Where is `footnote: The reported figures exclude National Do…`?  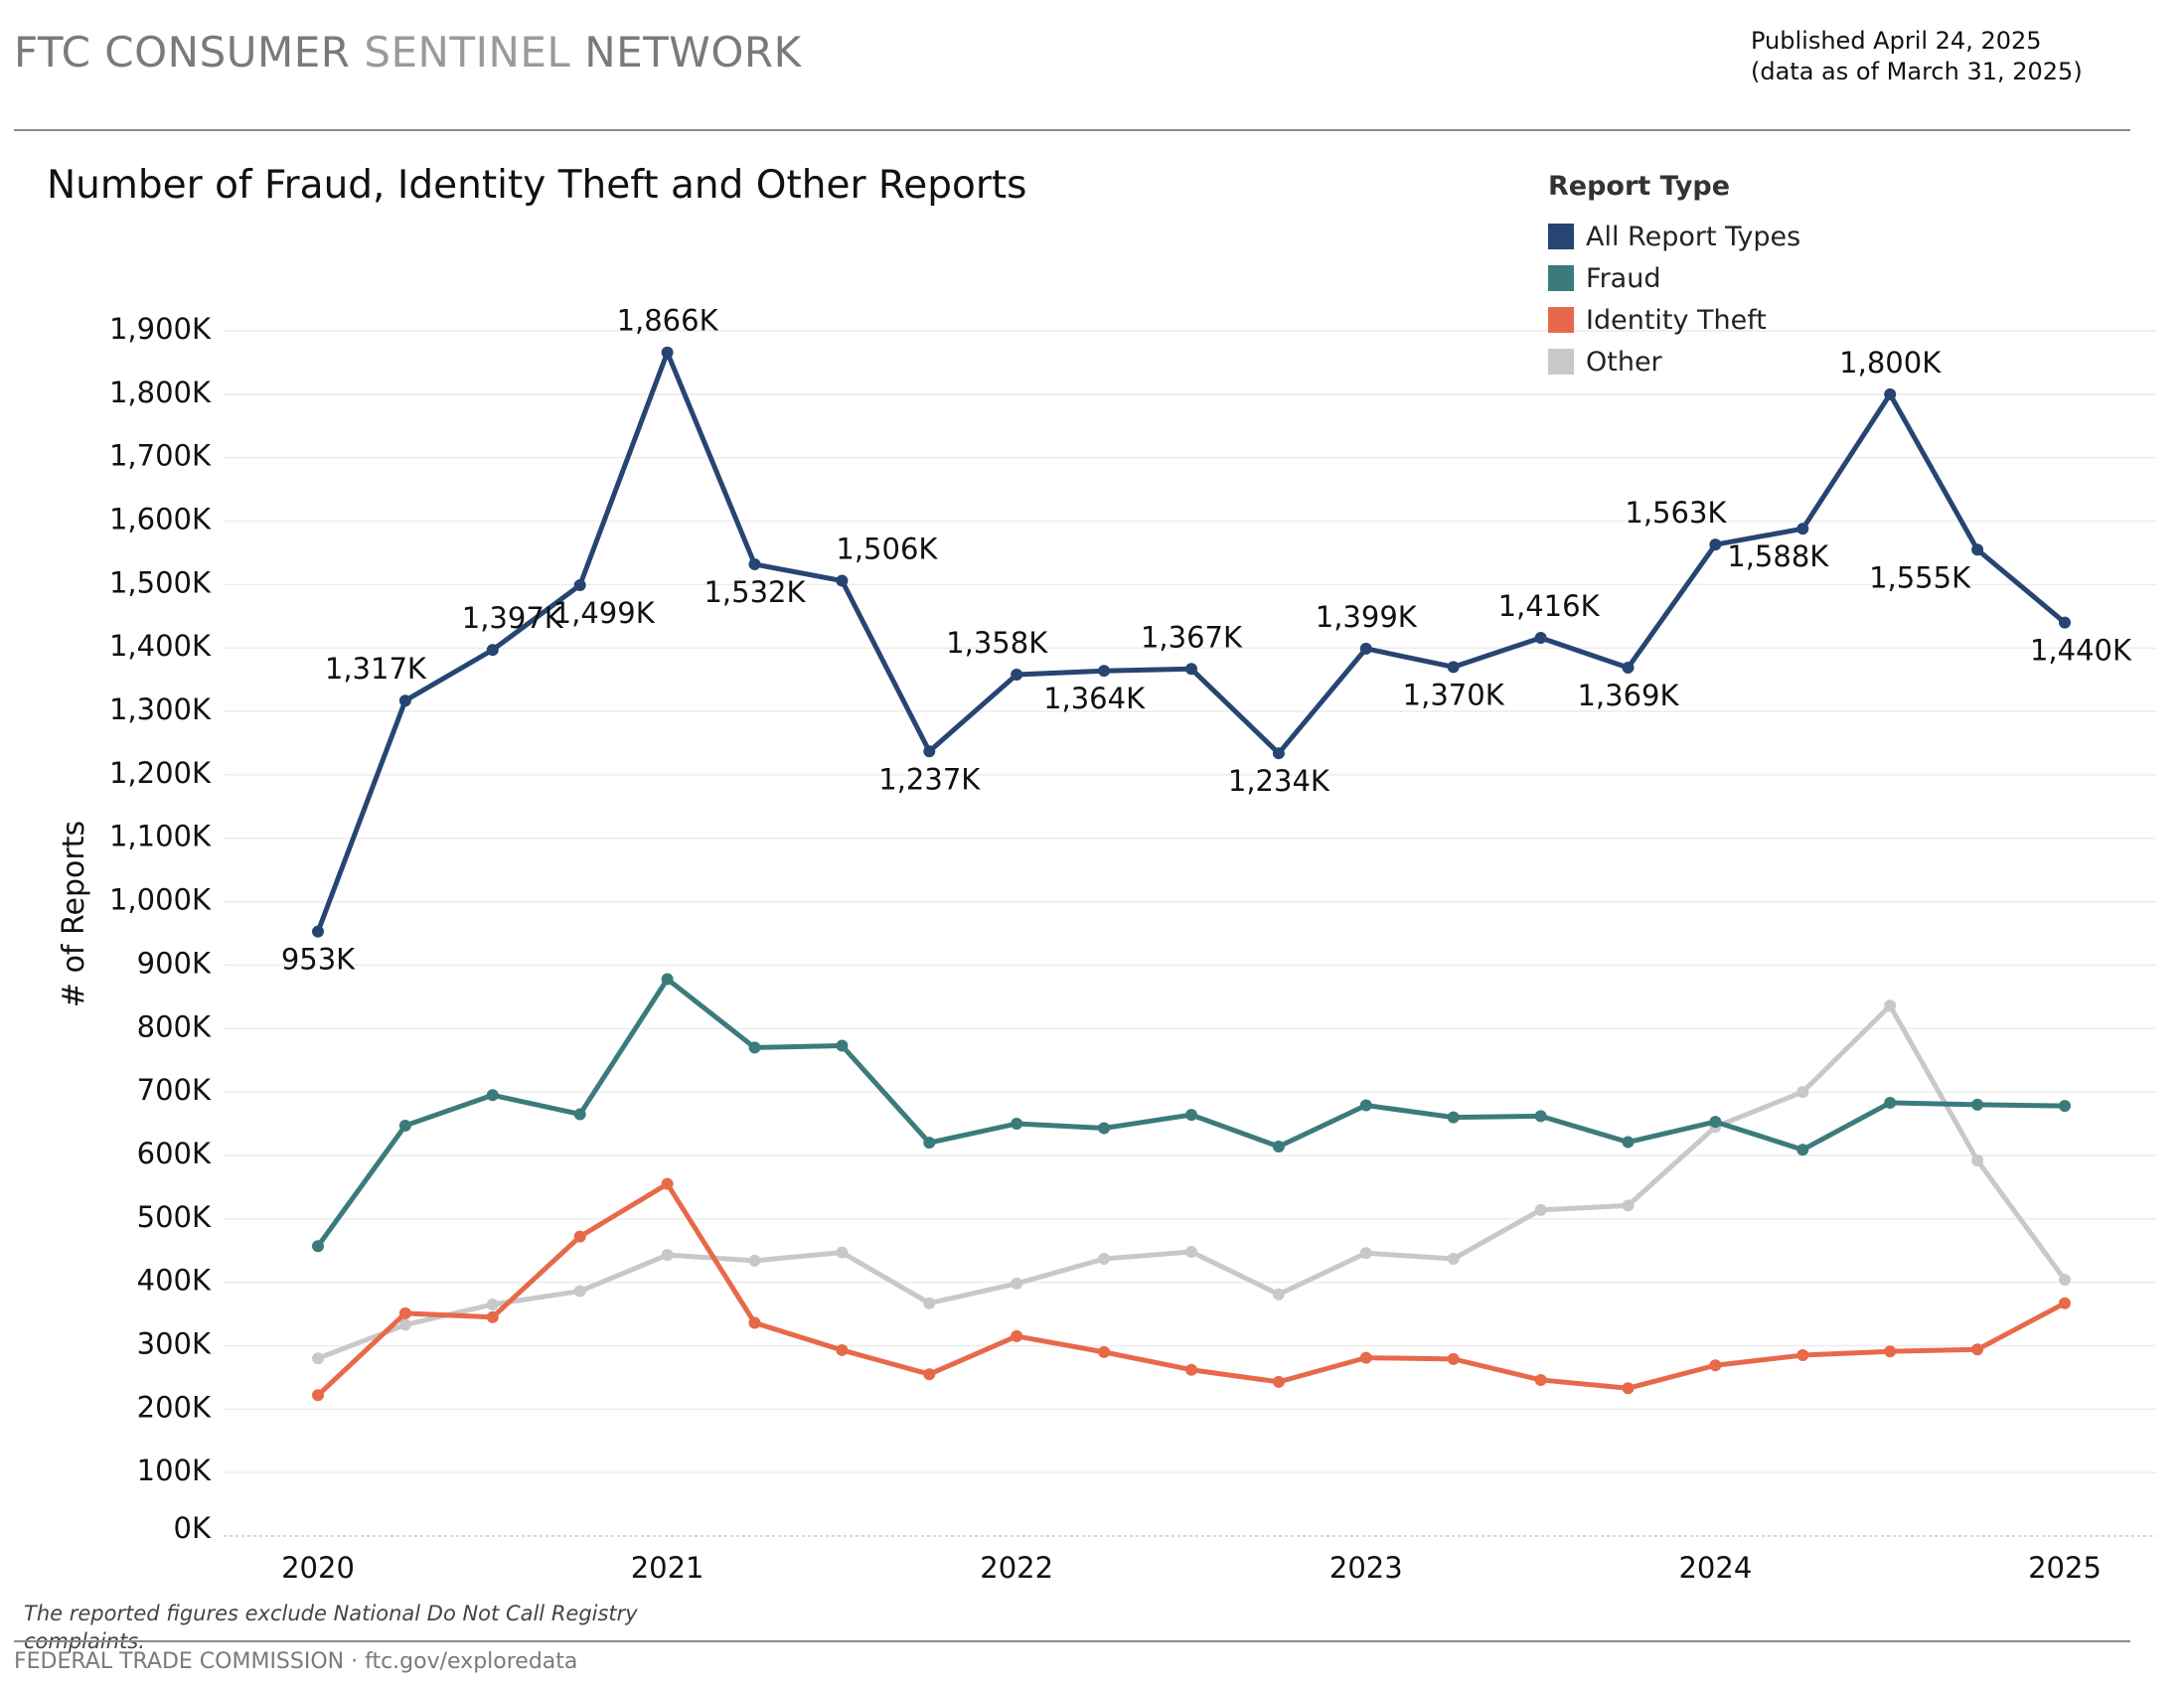
footnote: The reported figures exclude National Do… is located at coordinates (331, 1627).